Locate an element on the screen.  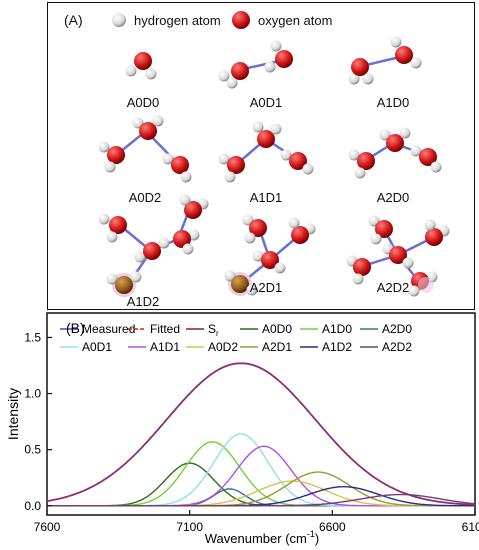
molecule-label: A1D0 is located at coordinates (393, 102).